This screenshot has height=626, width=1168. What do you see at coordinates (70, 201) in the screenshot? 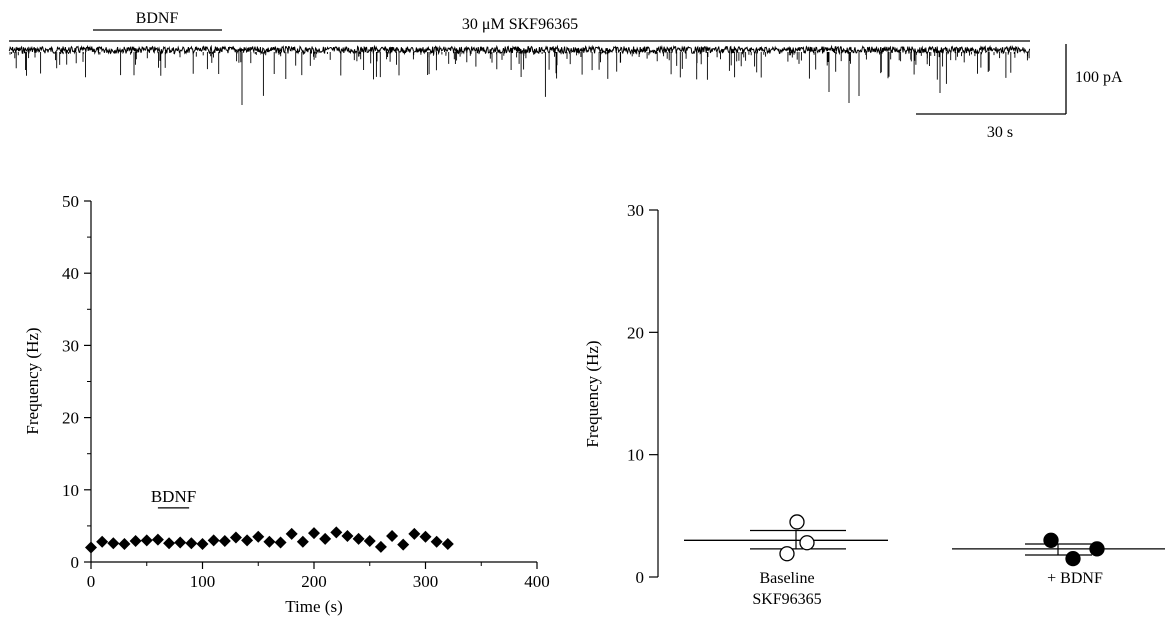
I see `y-tick-label: 50` at bounding box center [70, 201].